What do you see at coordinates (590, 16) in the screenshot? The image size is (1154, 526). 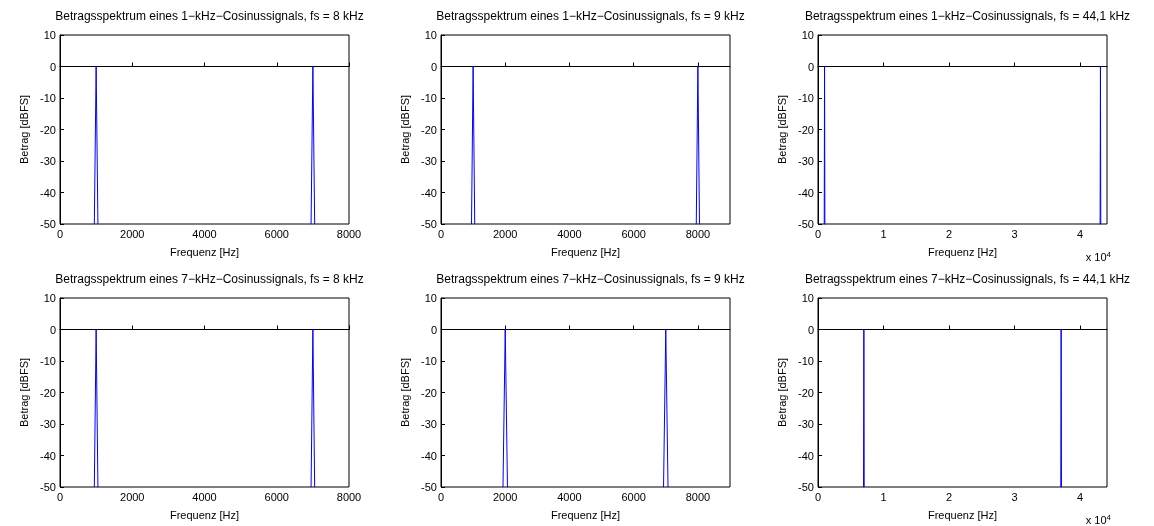 I see `chart-title: Betragsspektrum eines 1−kHz−Cosinussignals, fs = 9 kHz` at bounding box center [590, 16].